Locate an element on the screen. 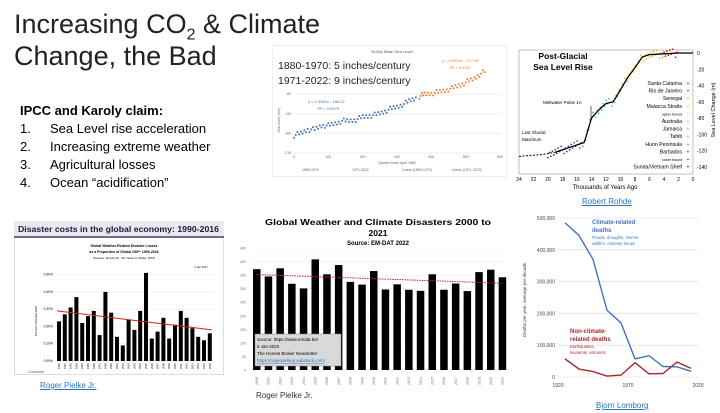 This screenshot has height=413, width=720. x-tick-label: 2016 is located at coordinates (210, 366).